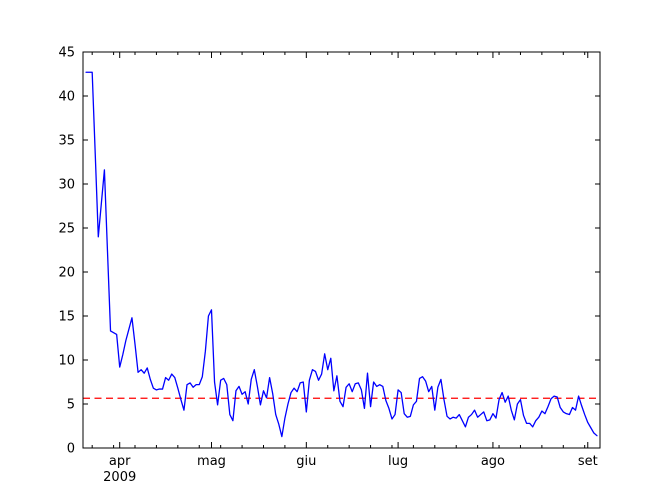 This screenshot has height=504, width=667. I want to click on x-tick-label-mag: mag, so click(211, 461).